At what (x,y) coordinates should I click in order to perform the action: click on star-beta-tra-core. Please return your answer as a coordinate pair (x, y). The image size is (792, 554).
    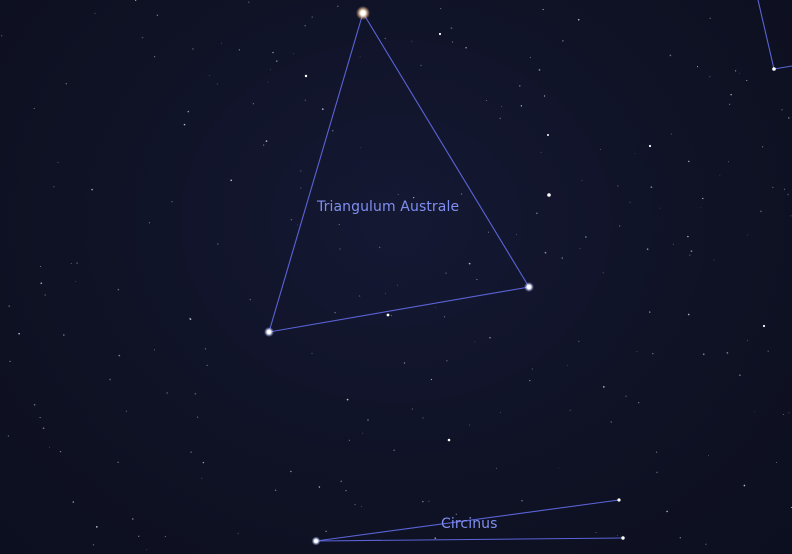
    Looking at the image, I should click on (529, 287).